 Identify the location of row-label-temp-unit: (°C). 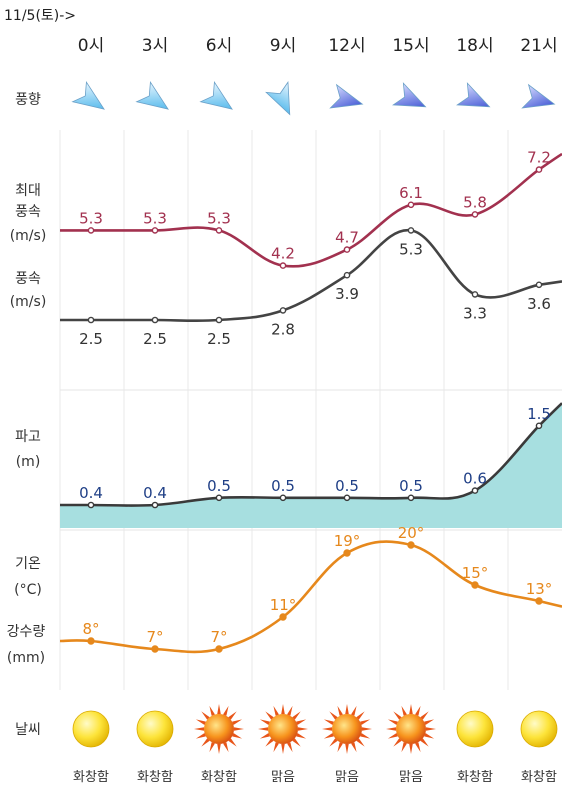
(28, 590).